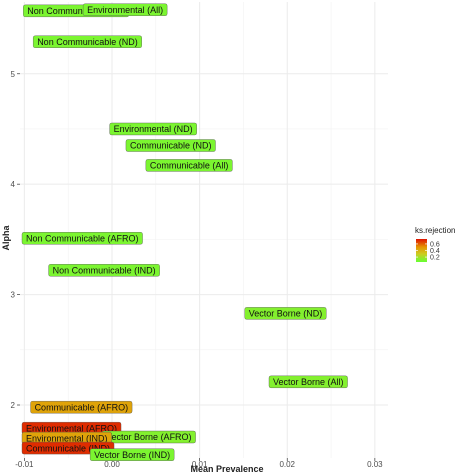 This screenshot has height=476, width=474. I want to click on point-label: Communicable (ND), so click(170, 145).